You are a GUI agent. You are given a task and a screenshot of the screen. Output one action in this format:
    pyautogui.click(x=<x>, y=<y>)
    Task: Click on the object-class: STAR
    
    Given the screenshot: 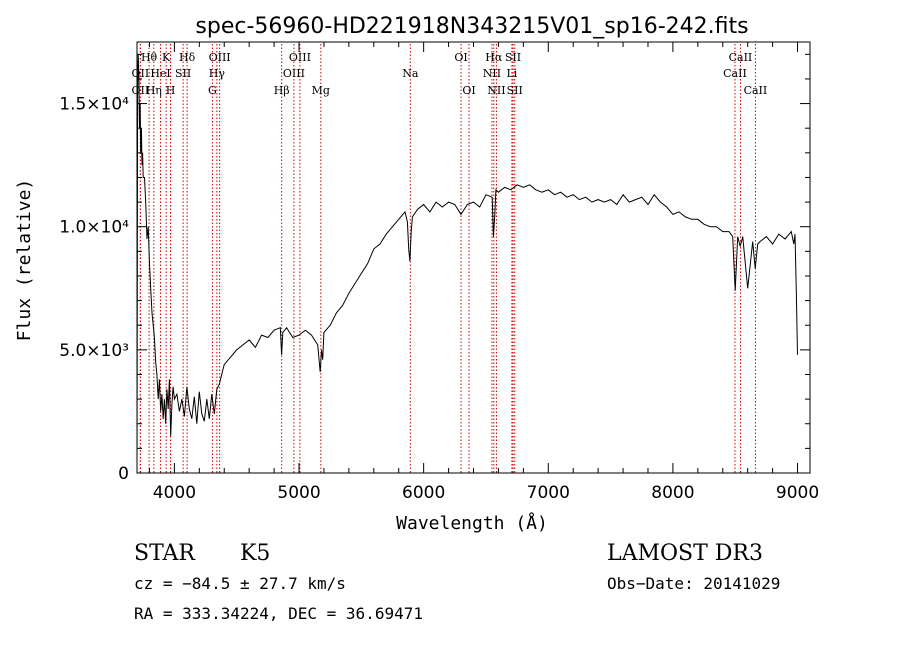 What is the action you would take?
    pyautogui.click(x=165, y=553)
    